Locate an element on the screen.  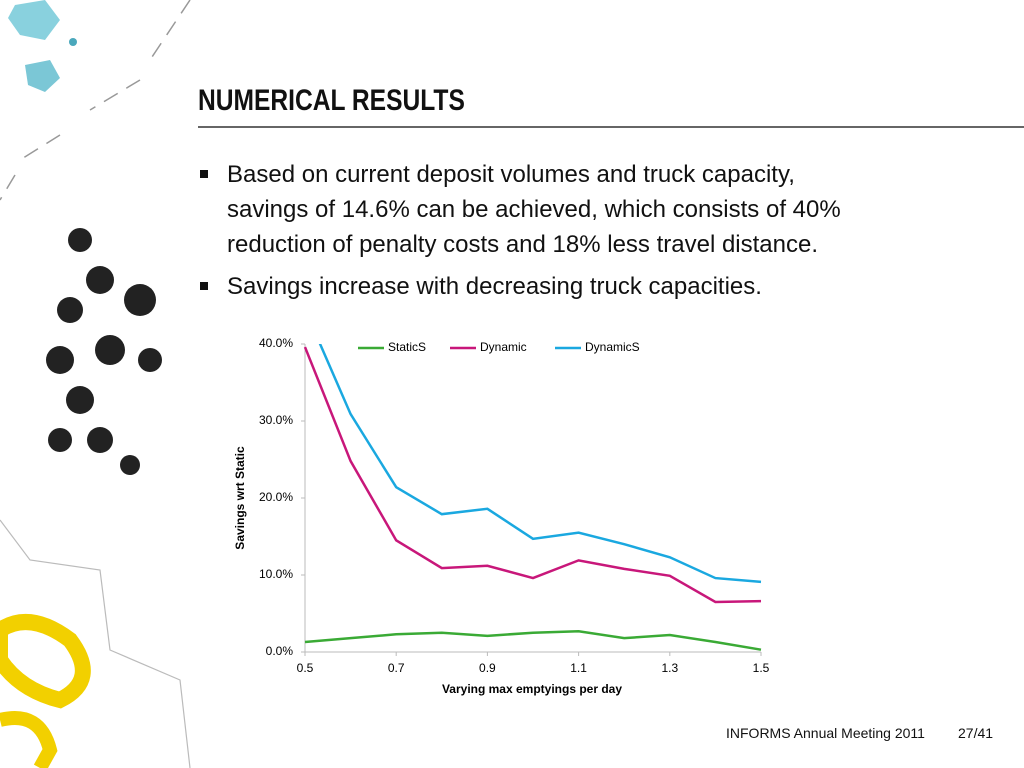
y-tick-label: 30.0% is located at coordinates (276, 420).